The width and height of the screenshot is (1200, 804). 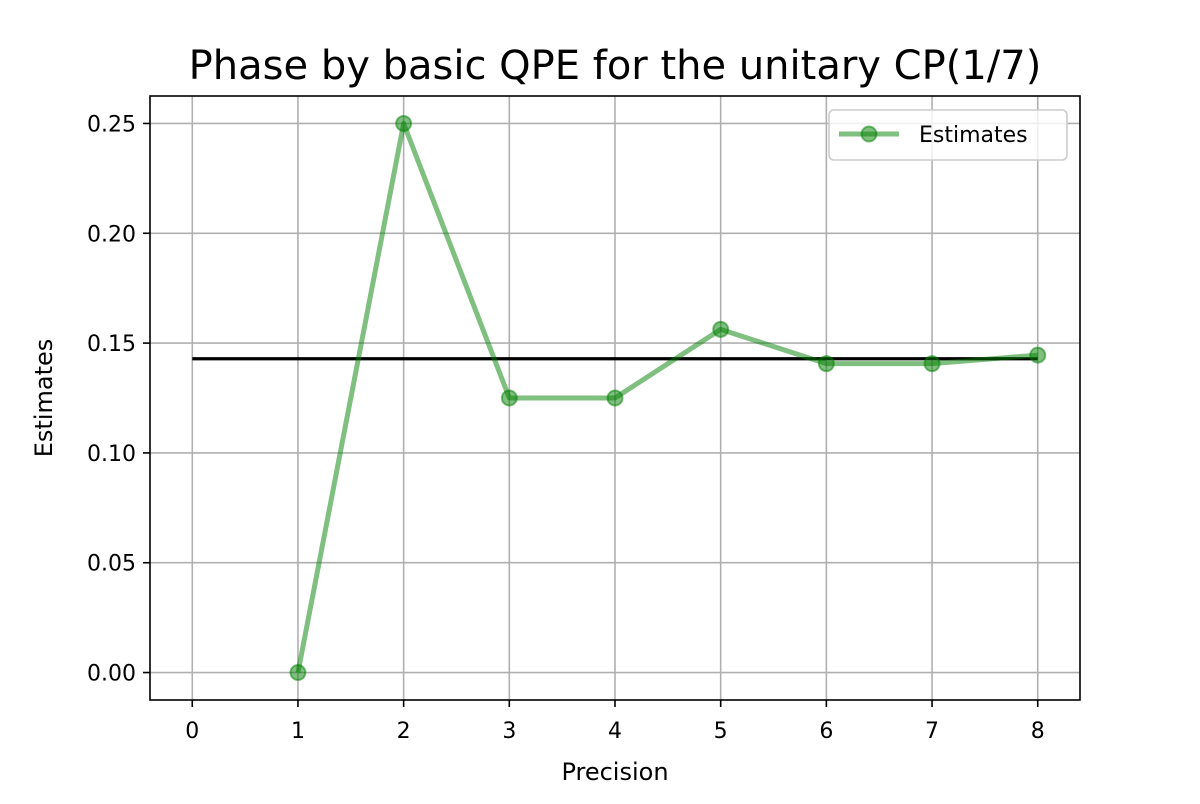 What do you see at coordinates (404, 731) in the screenshot?
I see `x-tick-label: 2` at bounding box center [404, 731].